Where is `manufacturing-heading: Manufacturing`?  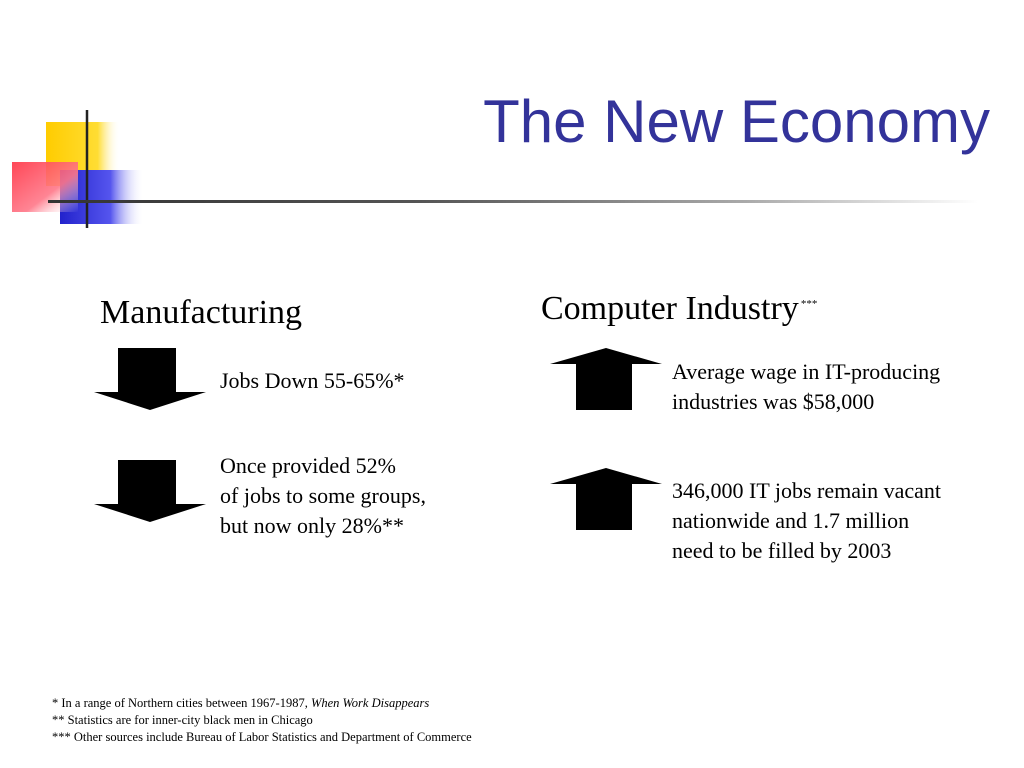 manufacturing-heading: Manufacturing is located at coordinates (201, 312).